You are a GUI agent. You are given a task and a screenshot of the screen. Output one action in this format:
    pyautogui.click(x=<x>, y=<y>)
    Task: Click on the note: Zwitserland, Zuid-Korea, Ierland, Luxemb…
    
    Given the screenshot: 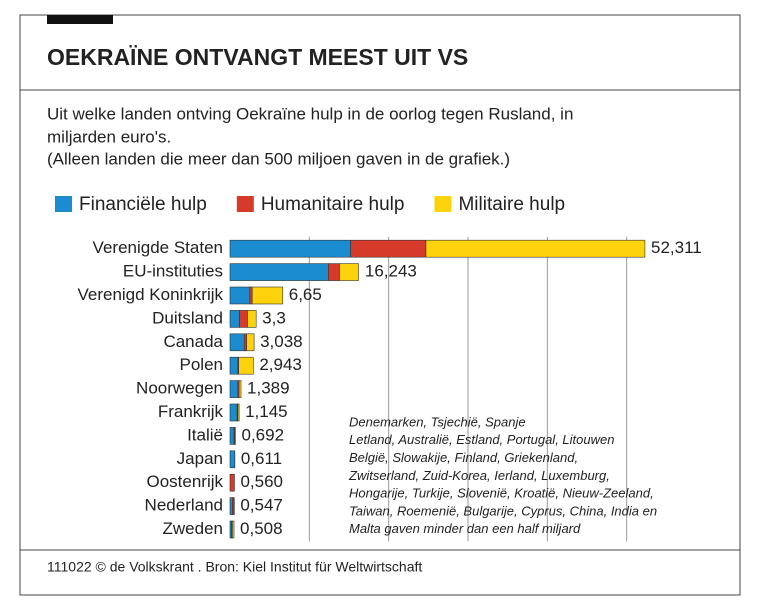 What is the action you would take?
    pyautogui.click(x=479, y=475)
    